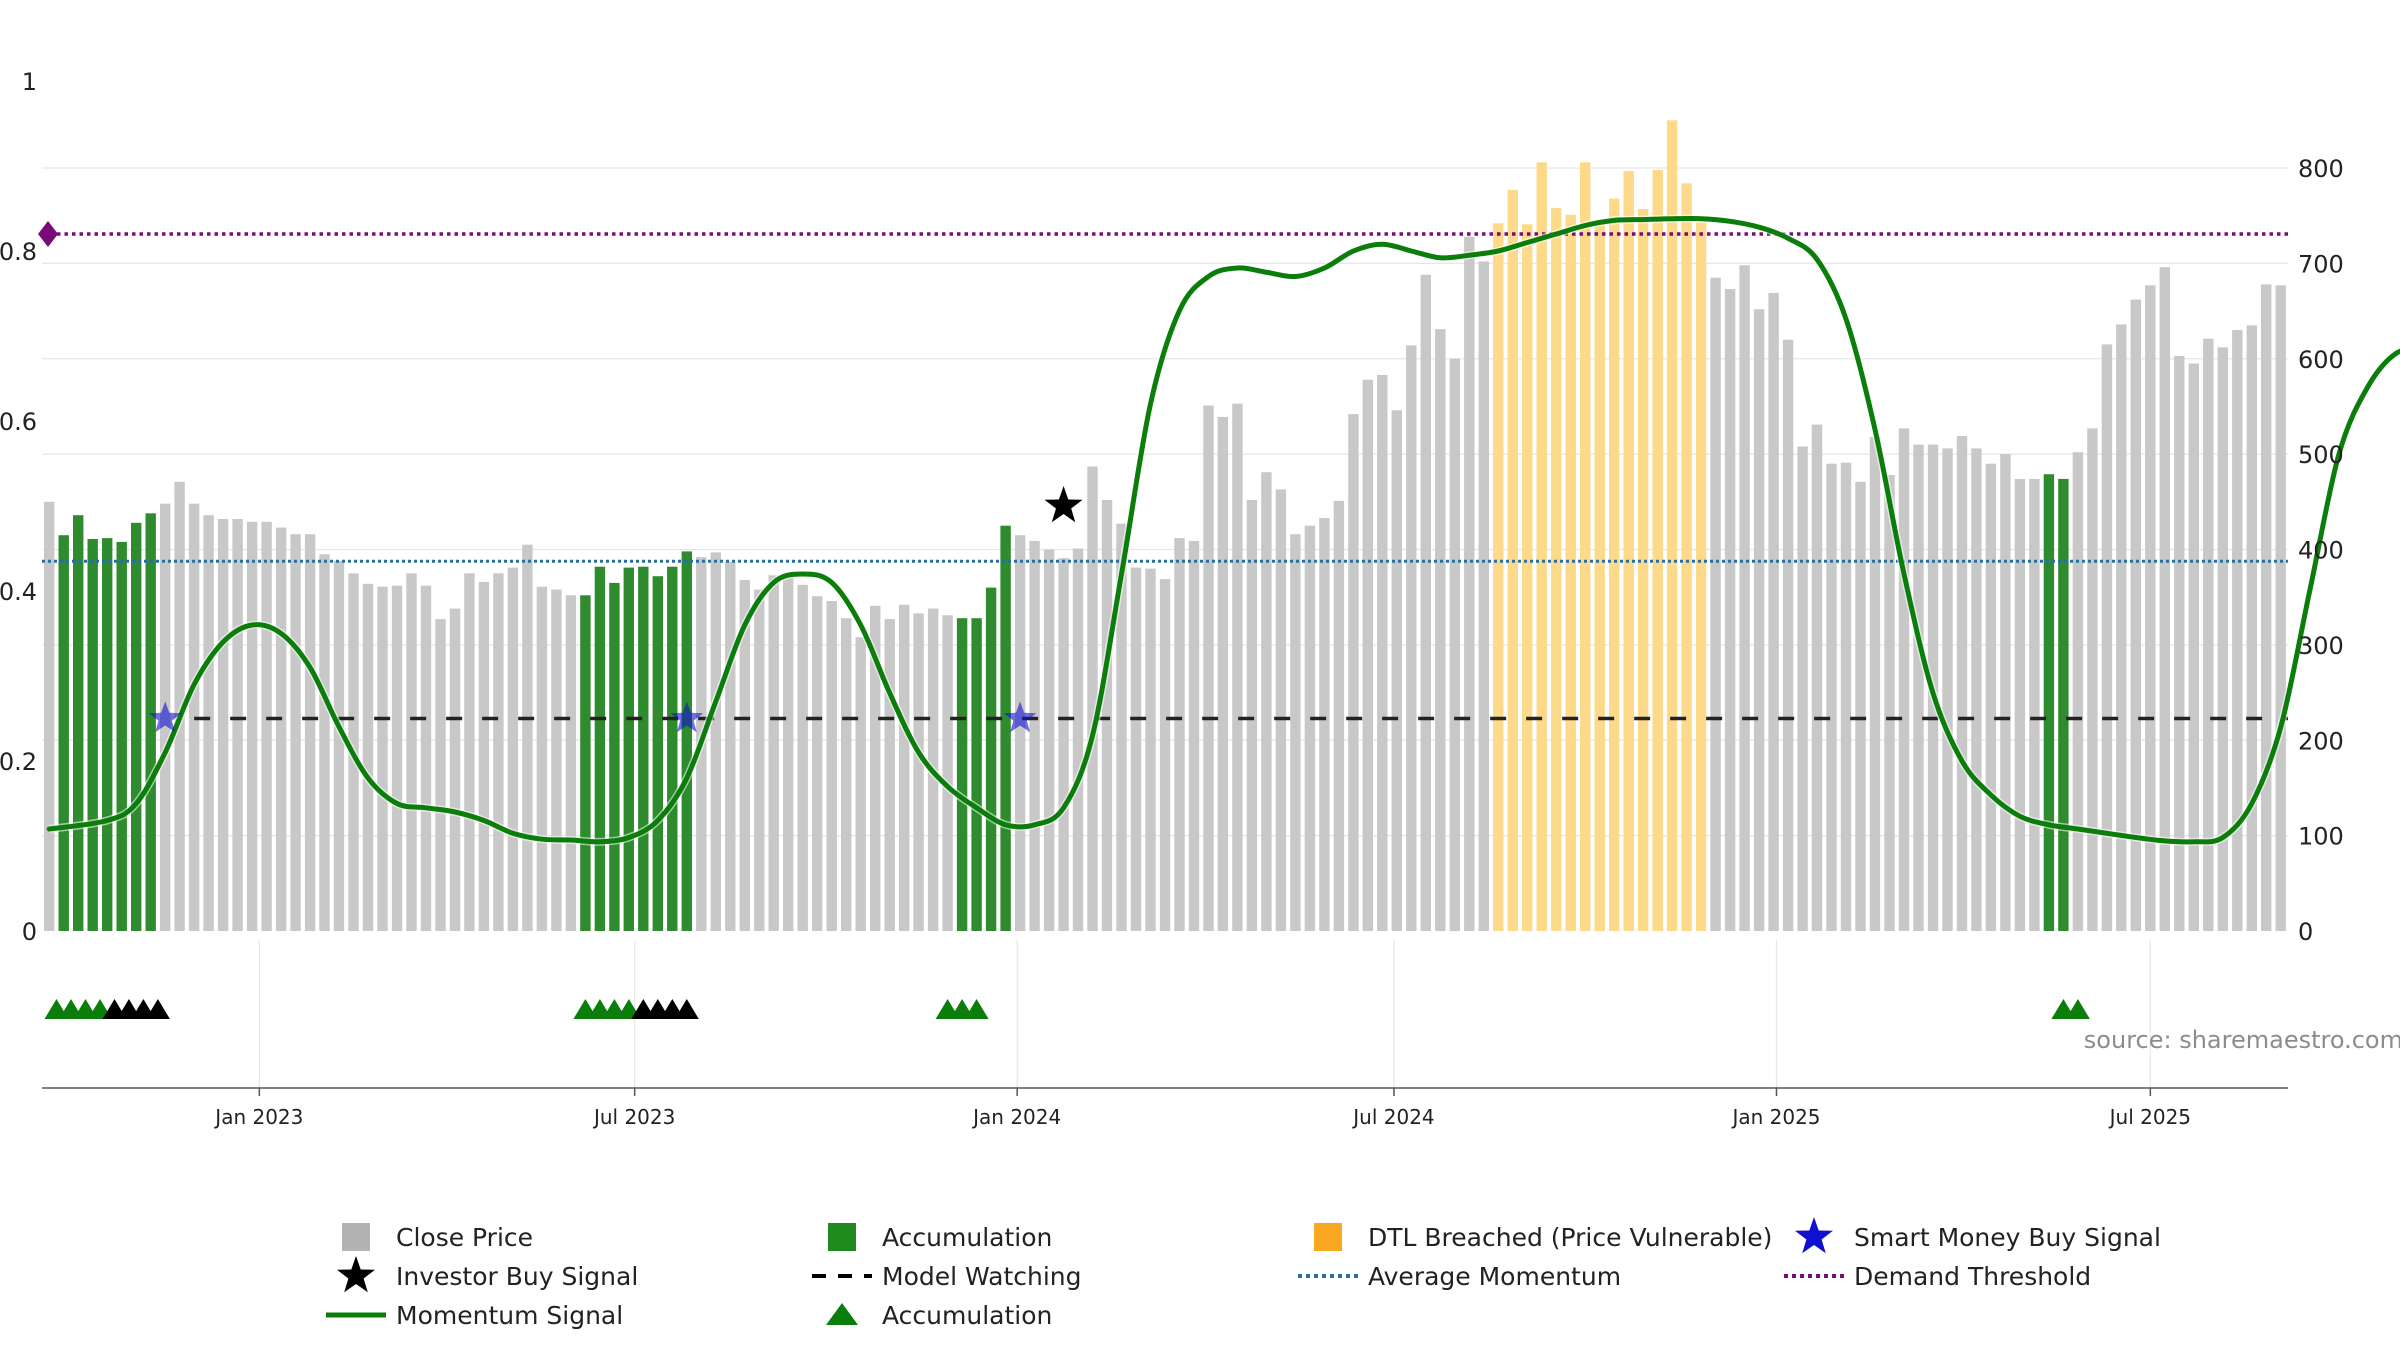 This screenshot has height=1354, width=2400. What do you see at coordinates (2321, 646) in the screenshot?
I see `right-tick-label: 300` at bounding box center [2321, 646].